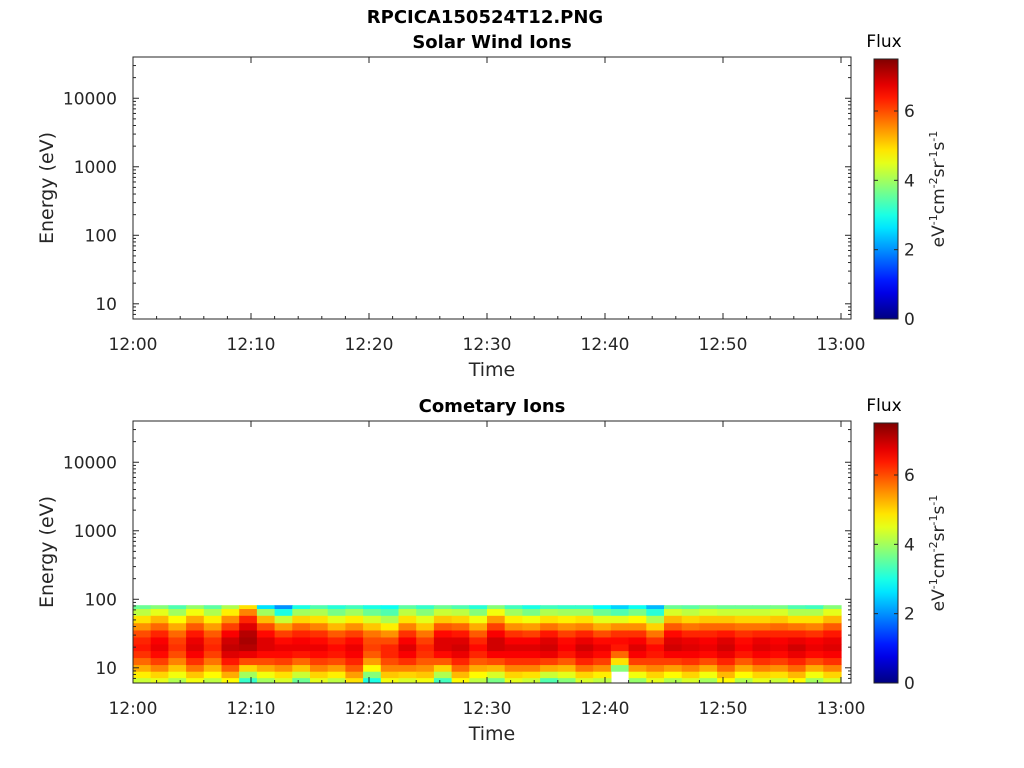 This screenshot has height=768, width=1024. Describe the element at coordinates (492, 406) in the screenshot. I see `panel-title: Cometary Ions` at that location.